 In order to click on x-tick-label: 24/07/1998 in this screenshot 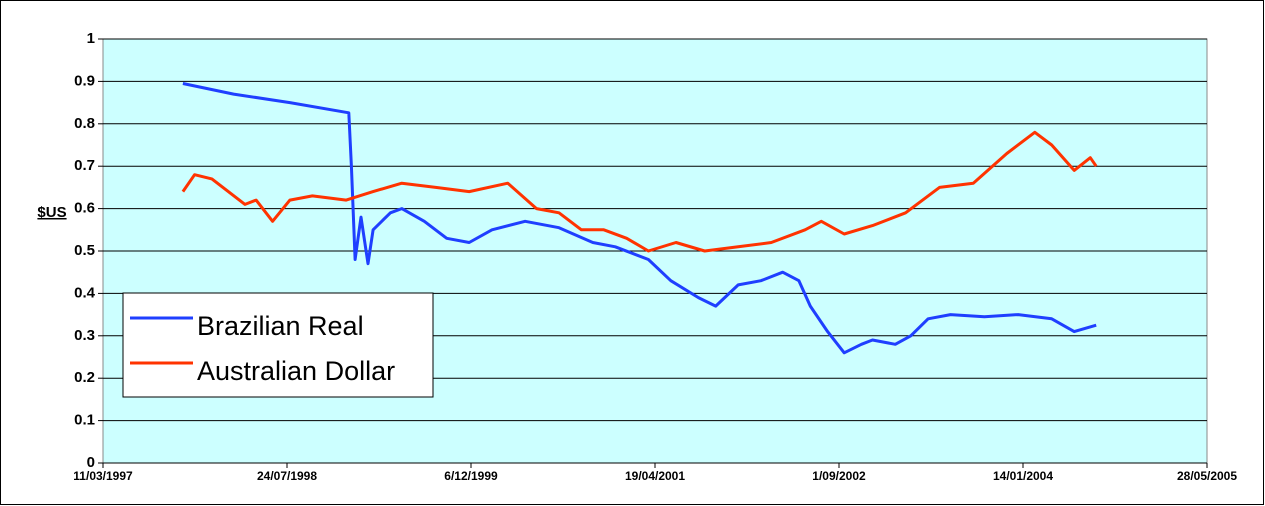, I will do `click(287, 476)`.